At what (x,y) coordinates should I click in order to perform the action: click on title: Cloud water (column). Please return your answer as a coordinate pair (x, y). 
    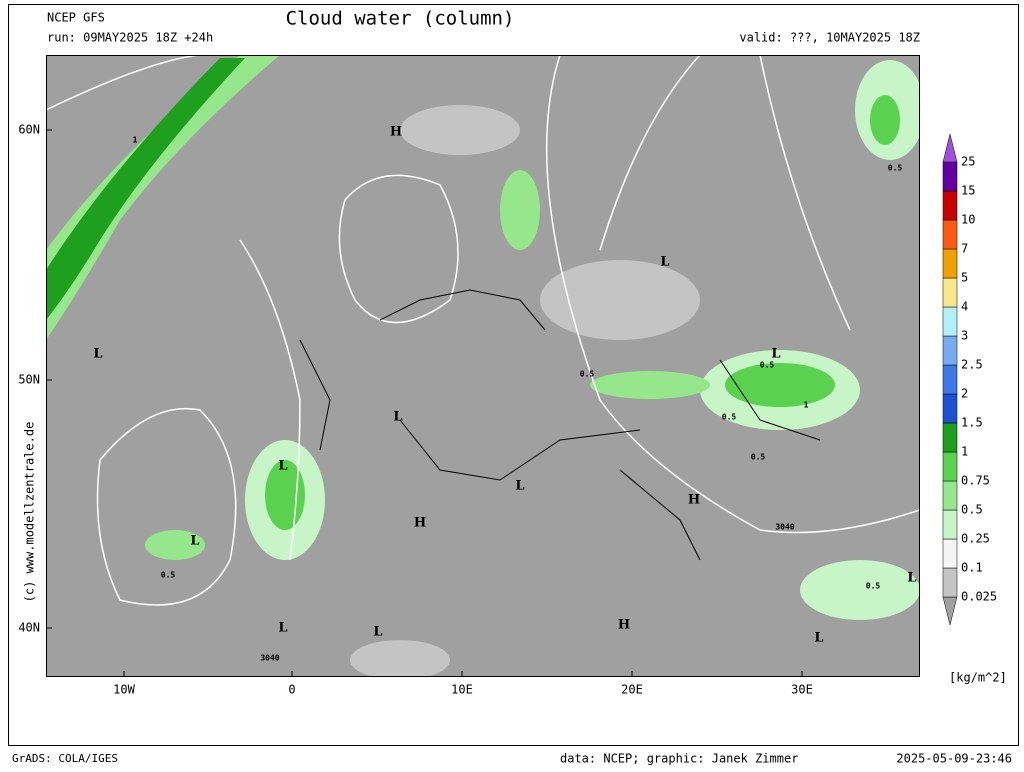
    Looking at the image, I should click on (400, 19).